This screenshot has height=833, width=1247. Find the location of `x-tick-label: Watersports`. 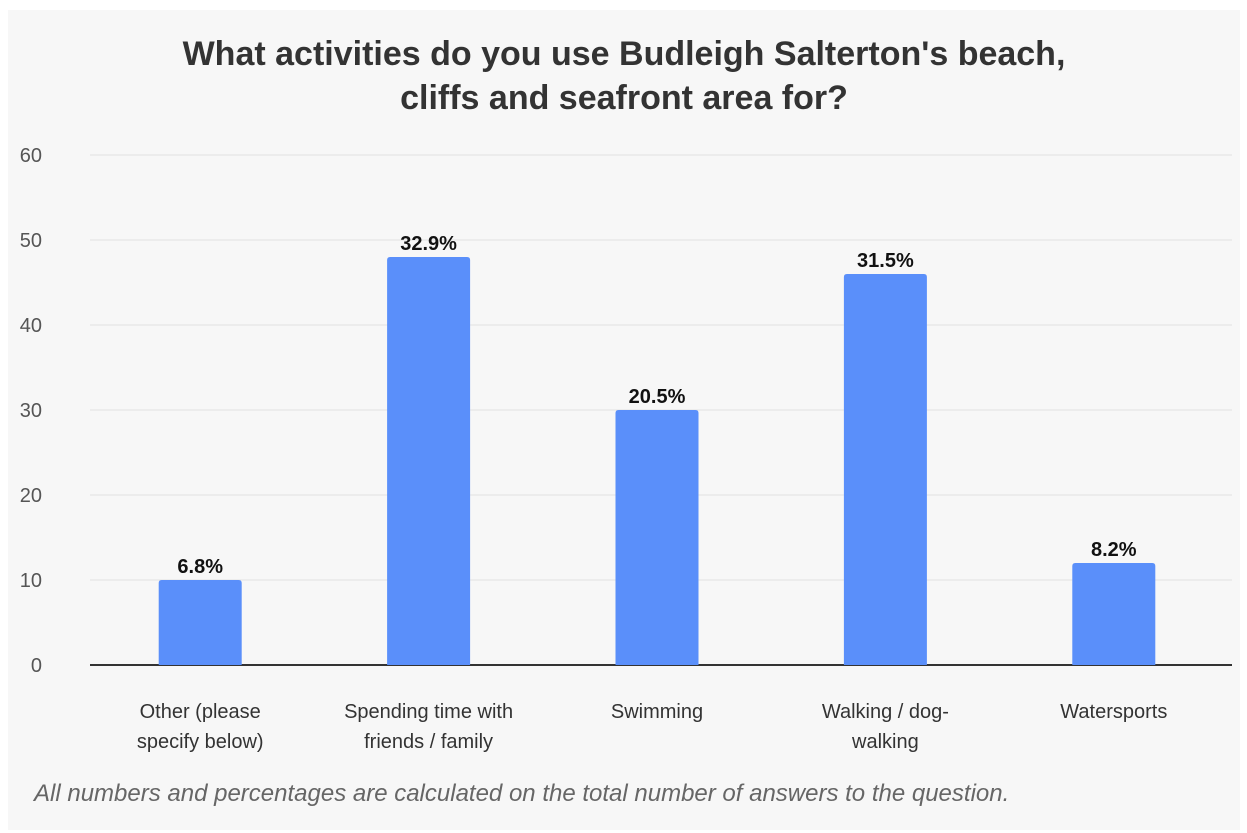

x-tick-label: Watersports is located at coordinates (1113, 712).